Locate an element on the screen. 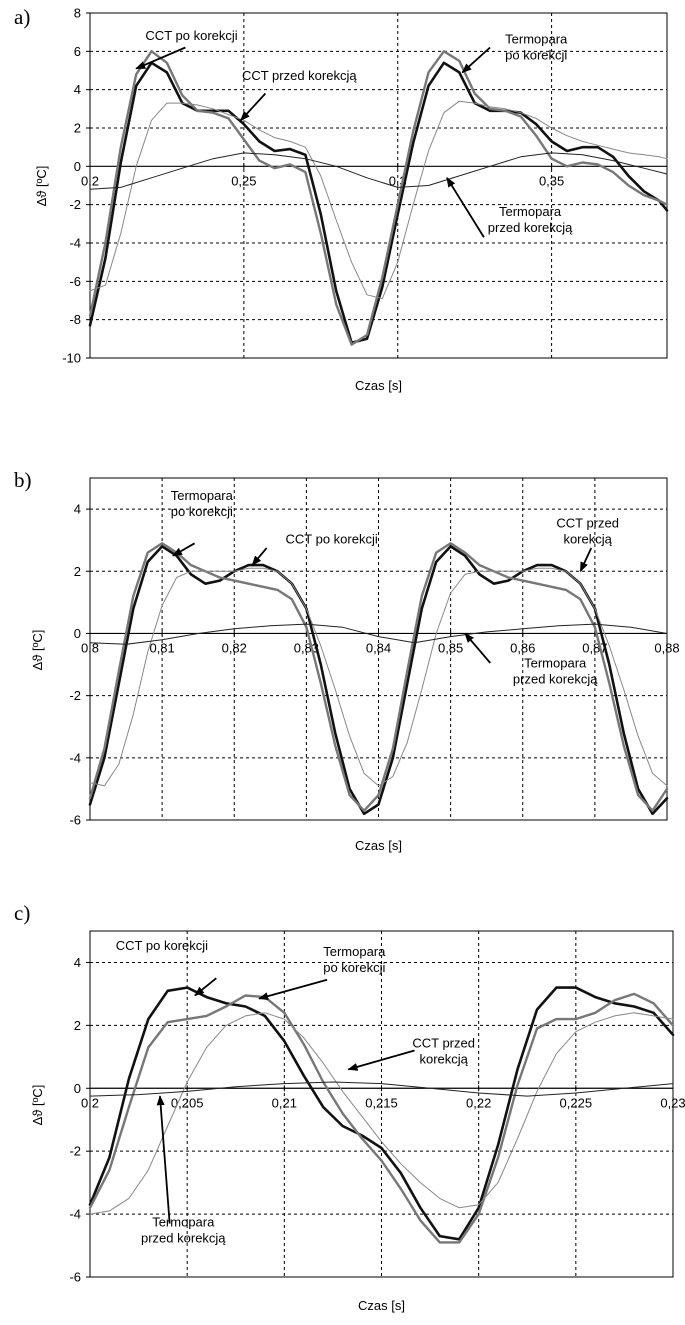 The height and width of the screenshot is (1325, 685). annotation: CCT przed korekcją is located at coordinates (298, 95).